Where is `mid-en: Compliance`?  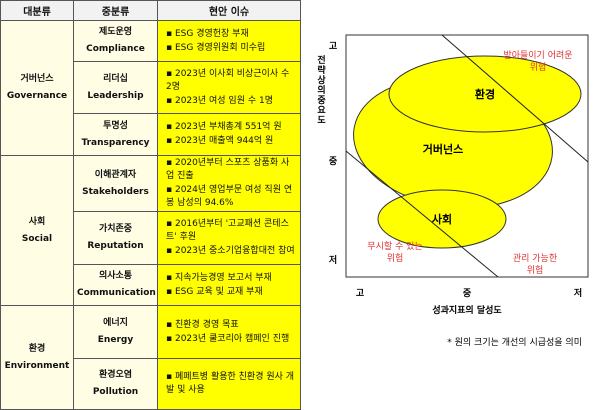 mid-en: Compliance is located at coordinates (115, 49).